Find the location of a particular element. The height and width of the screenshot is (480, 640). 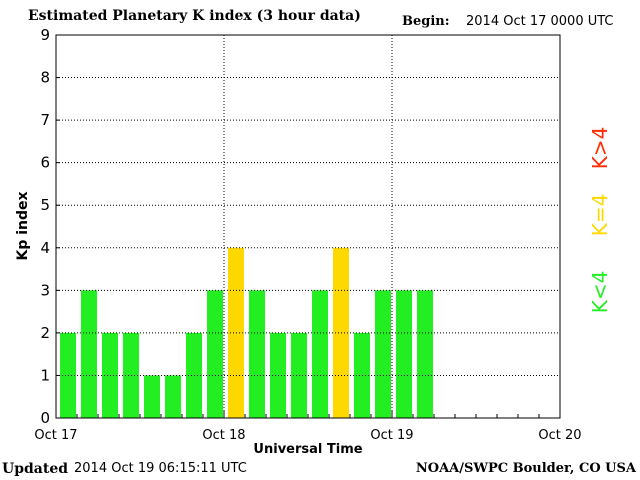

y-tick-label: 0 is located at coordinates (45, 418).